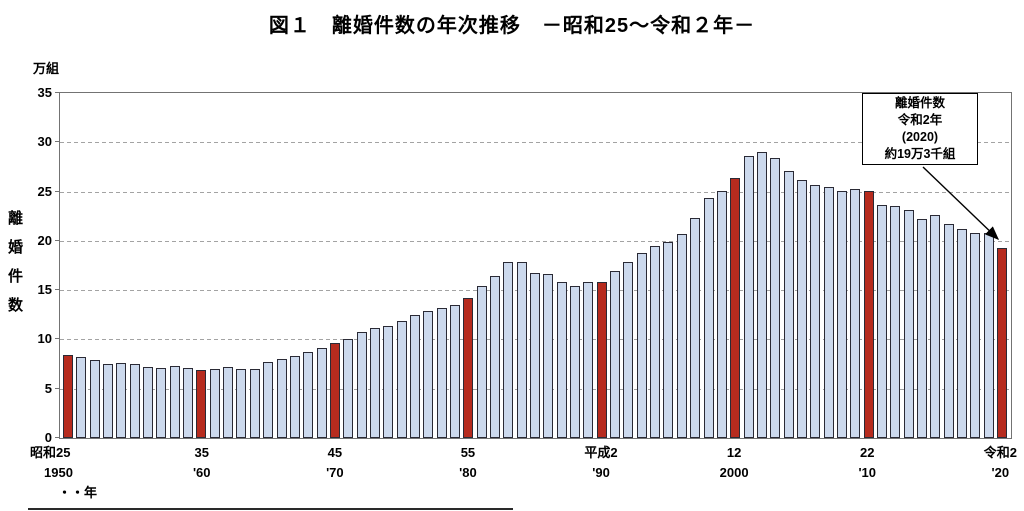 This screenshot has width=1024, height=511. What do you see at coordinates (148, 402) in the screenshot?
I see `bar-1956` at bounding box center [148, 402].